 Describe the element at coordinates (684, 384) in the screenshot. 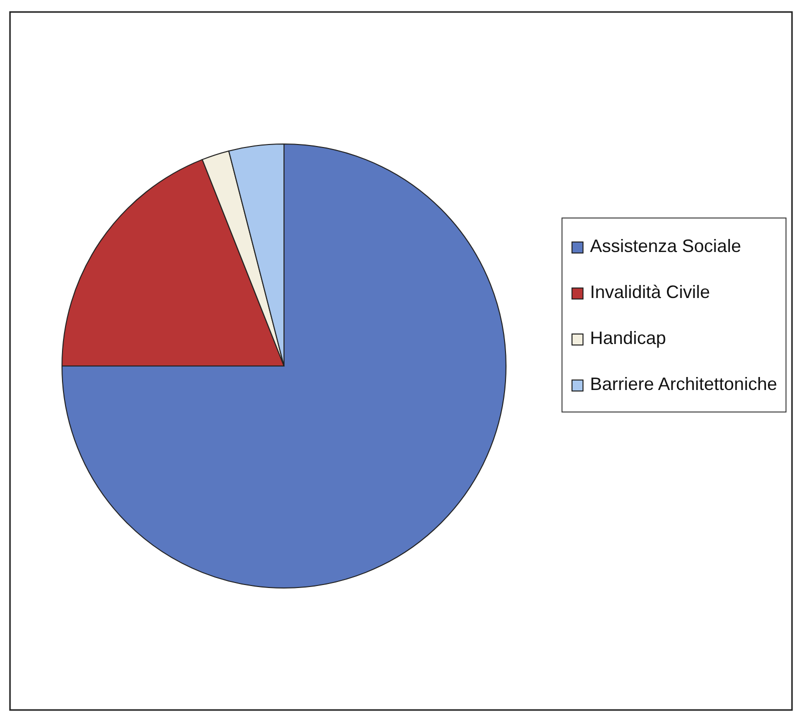

I see `legend-label: Barriere Architettoniche` at that location.